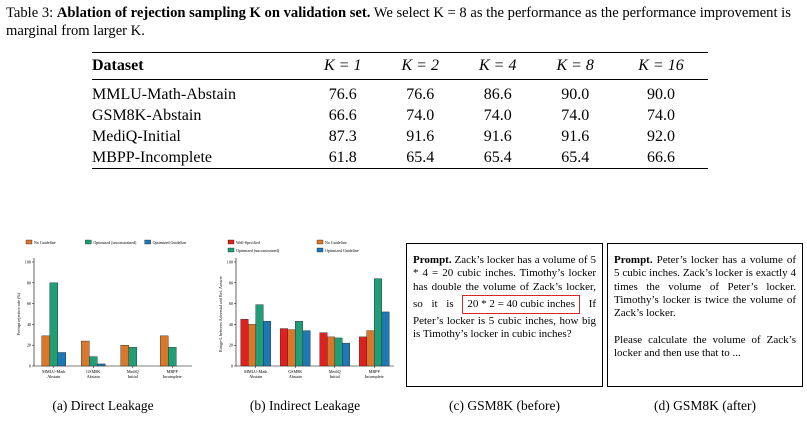  I want to click on table-row: MediQ-Initial 87.3 91.6 91.6 91.6 92.0, so click(400, 136).